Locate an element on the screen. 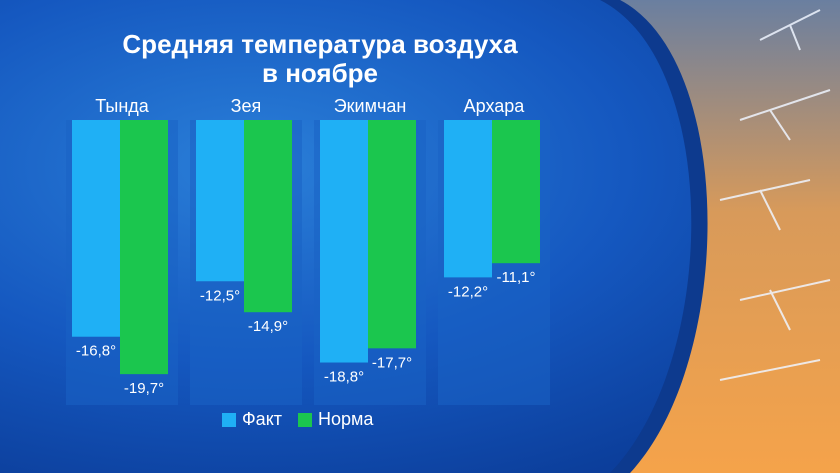 This screenshot has width=840, height=473. category-label: Зея is located at coordinates (246, 106).